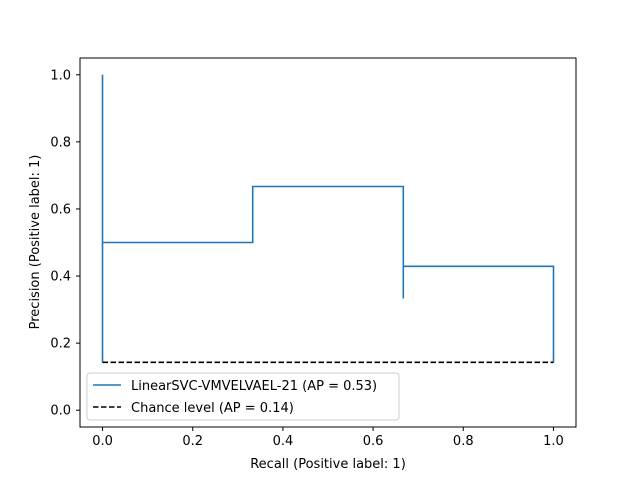 Image resolution: width=640 pixels, height=480 pixels. What do you see at coordinates (60, 277) in the screenshot?
I see `y-tick-label: 0.4` at bounding box center [60, 277].